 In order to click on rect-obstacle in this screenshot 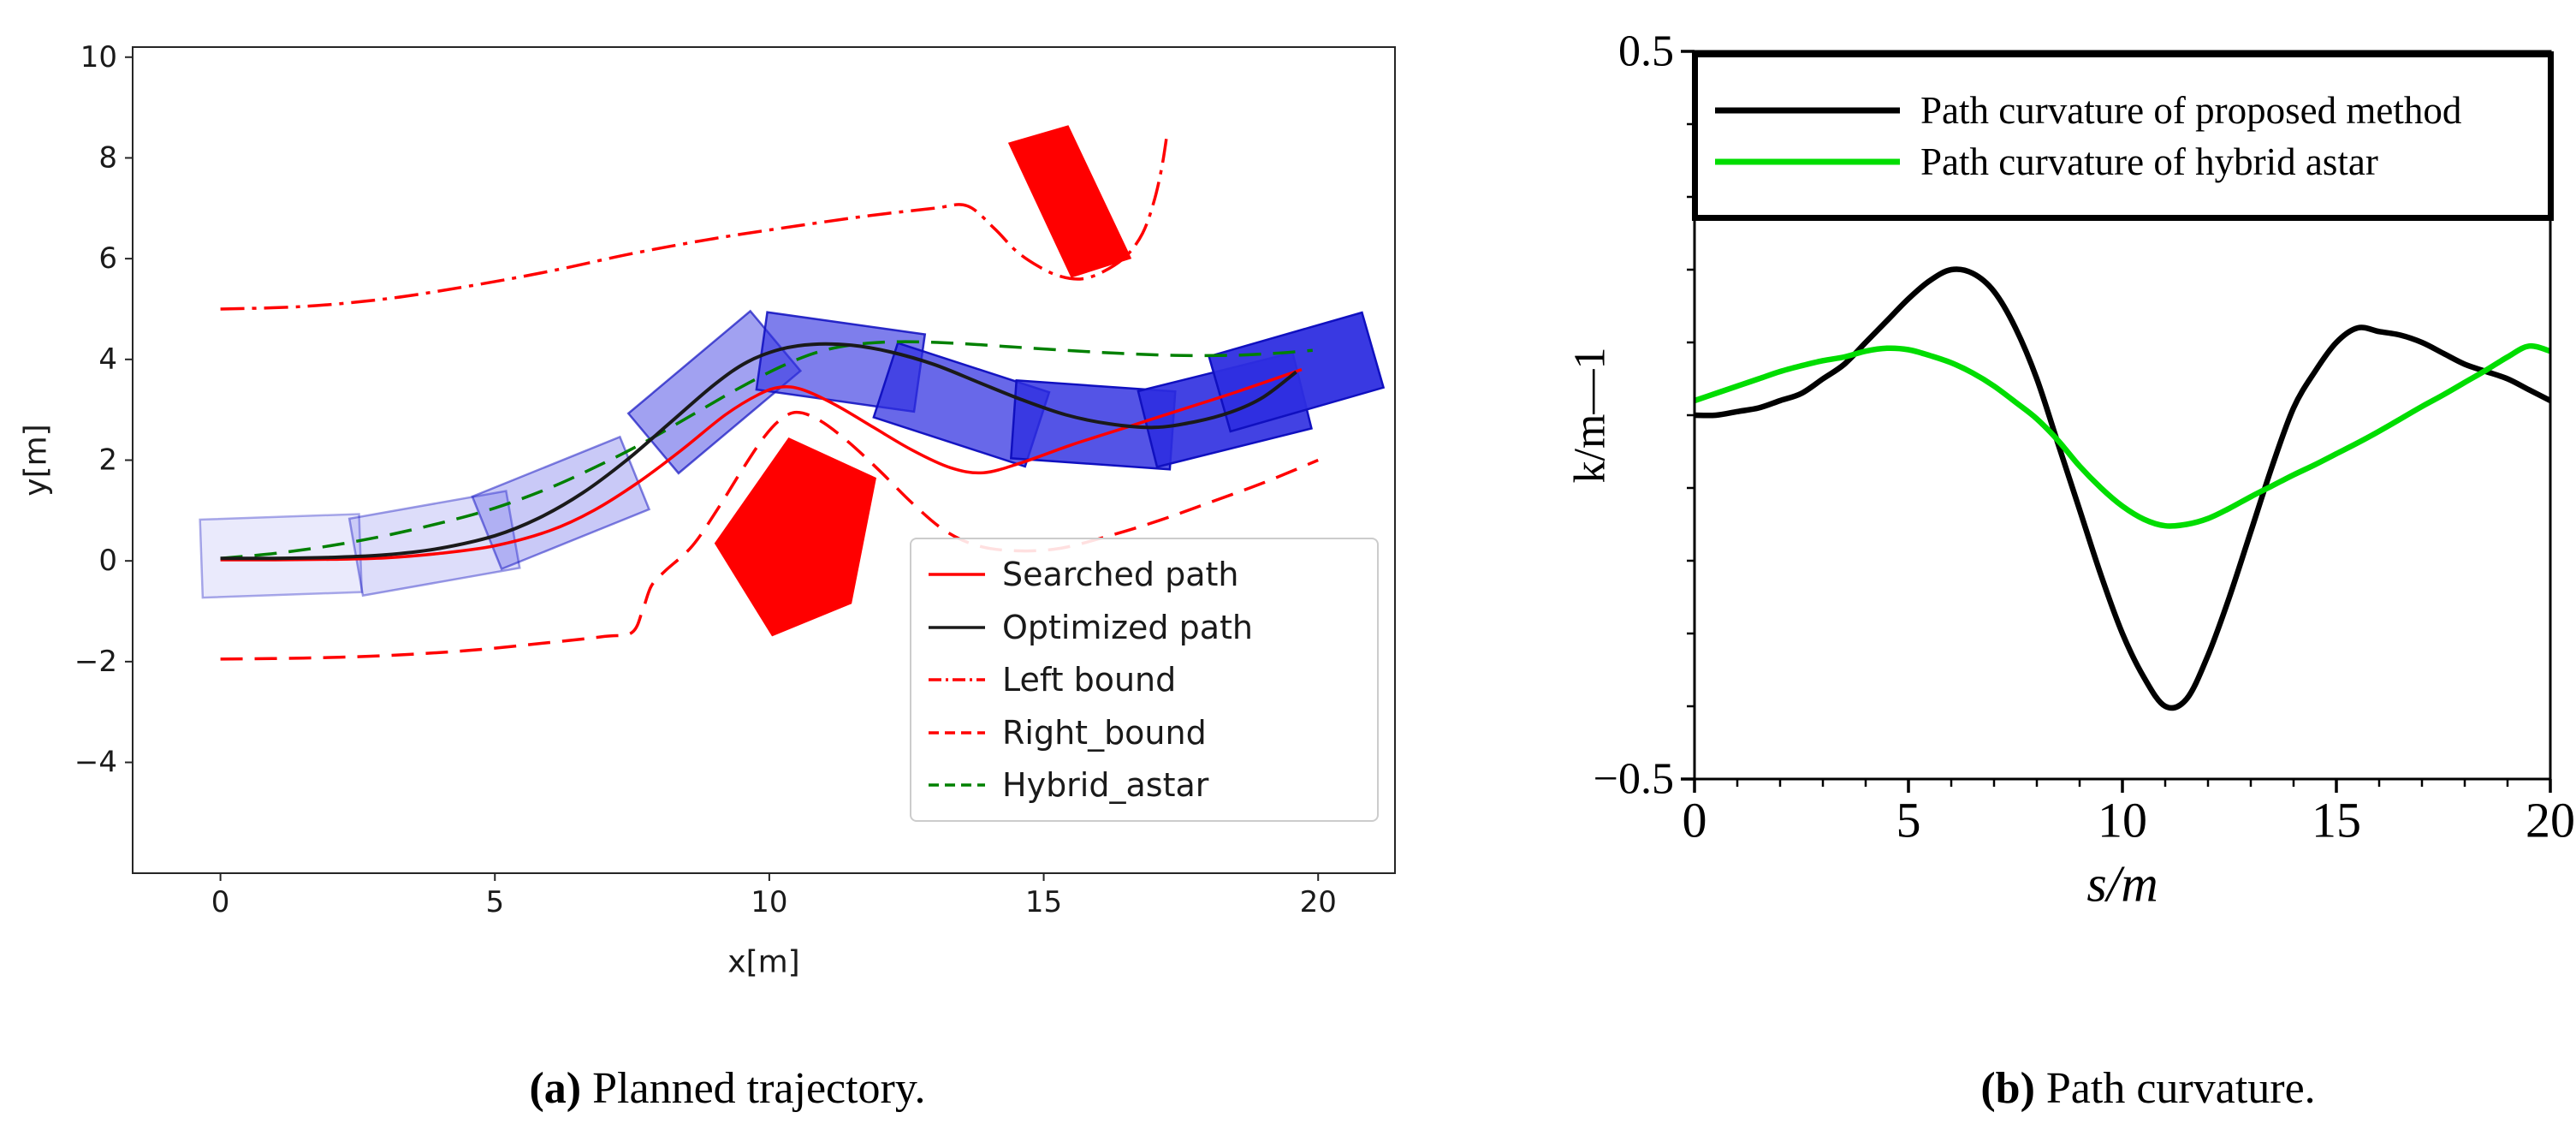, I will do `click(1069, 201)`.